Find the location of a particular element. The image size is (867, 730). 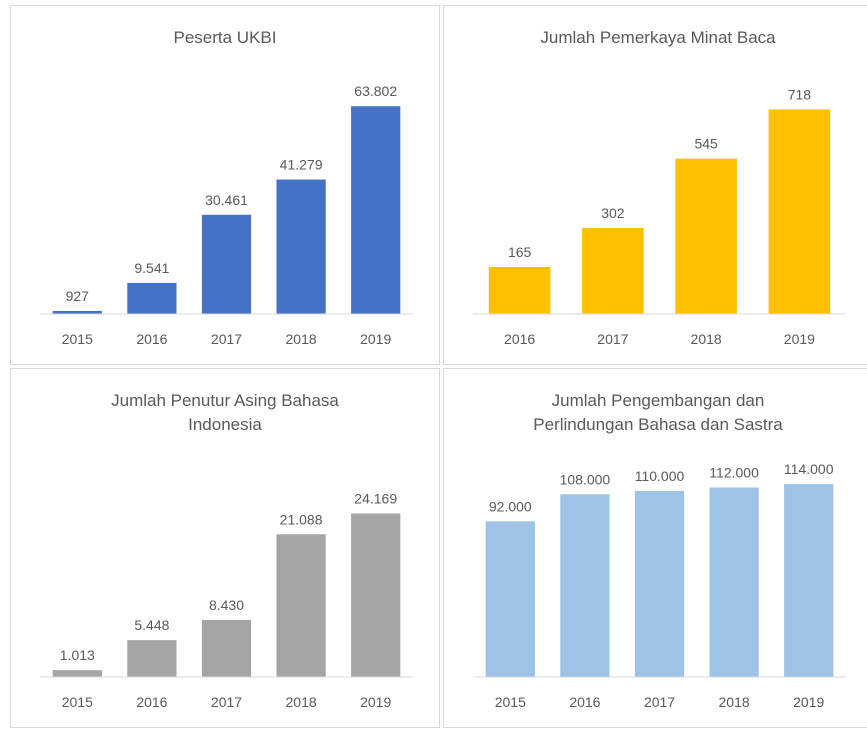

value-label: 63.802 is located at coordinates (375, 91).